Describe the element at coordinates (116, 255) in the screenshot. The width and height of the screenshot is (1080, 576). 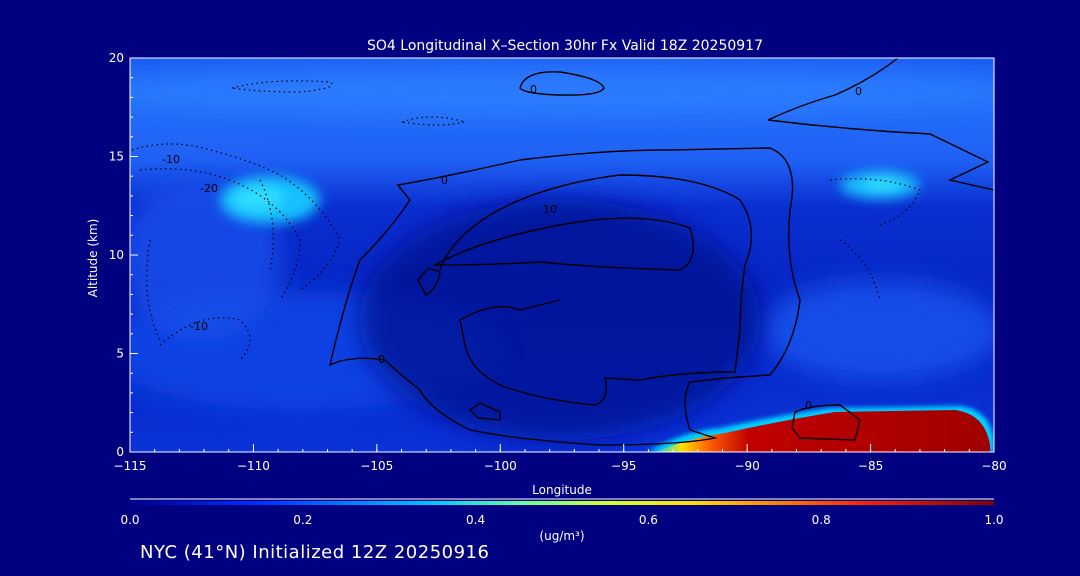
I see `y-tick-label: 10` at that location.